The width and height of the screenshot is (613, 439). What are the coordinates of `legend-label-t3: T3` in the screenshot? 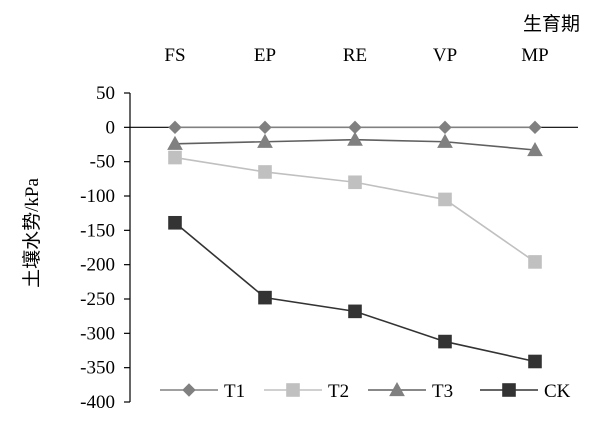 It's located at (442, 391).